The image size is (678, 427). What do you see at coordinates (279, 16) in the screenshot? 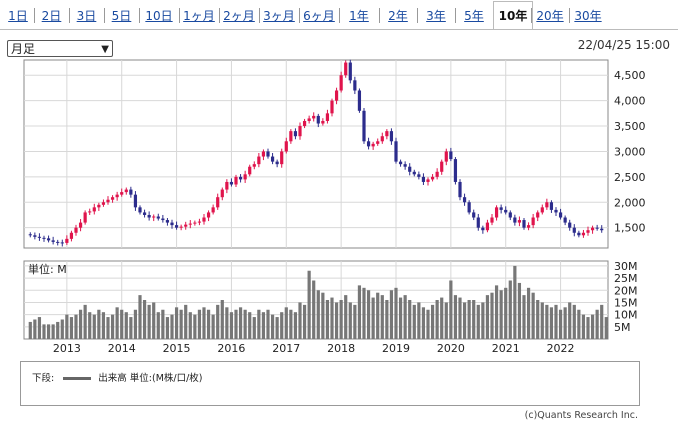
I see `tab-8: 3ヶ月` at bounding box center [279, 16].